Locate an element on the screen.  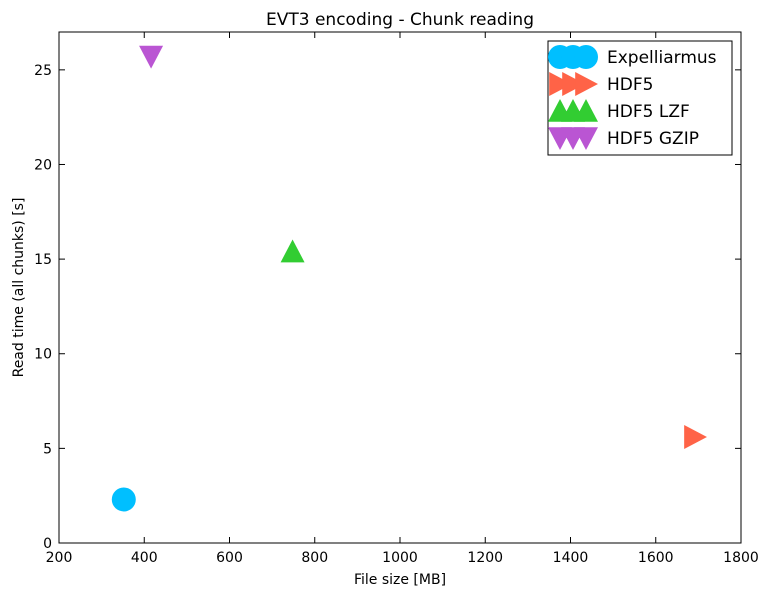
x-axis-label: File size [MB] is located at coordinates (400, 580).